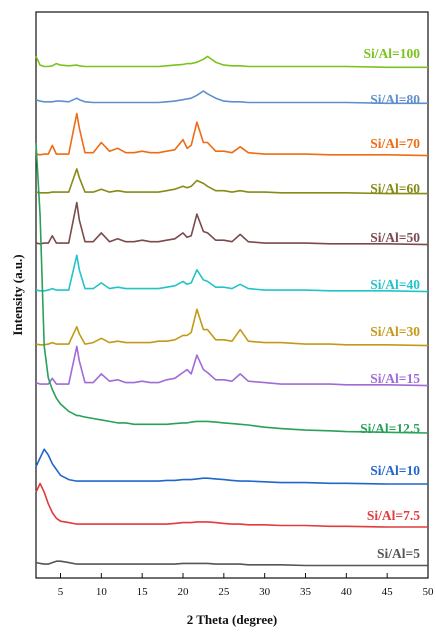  I want to click on series-label-11: Si/Al=5, so click(398, 553).